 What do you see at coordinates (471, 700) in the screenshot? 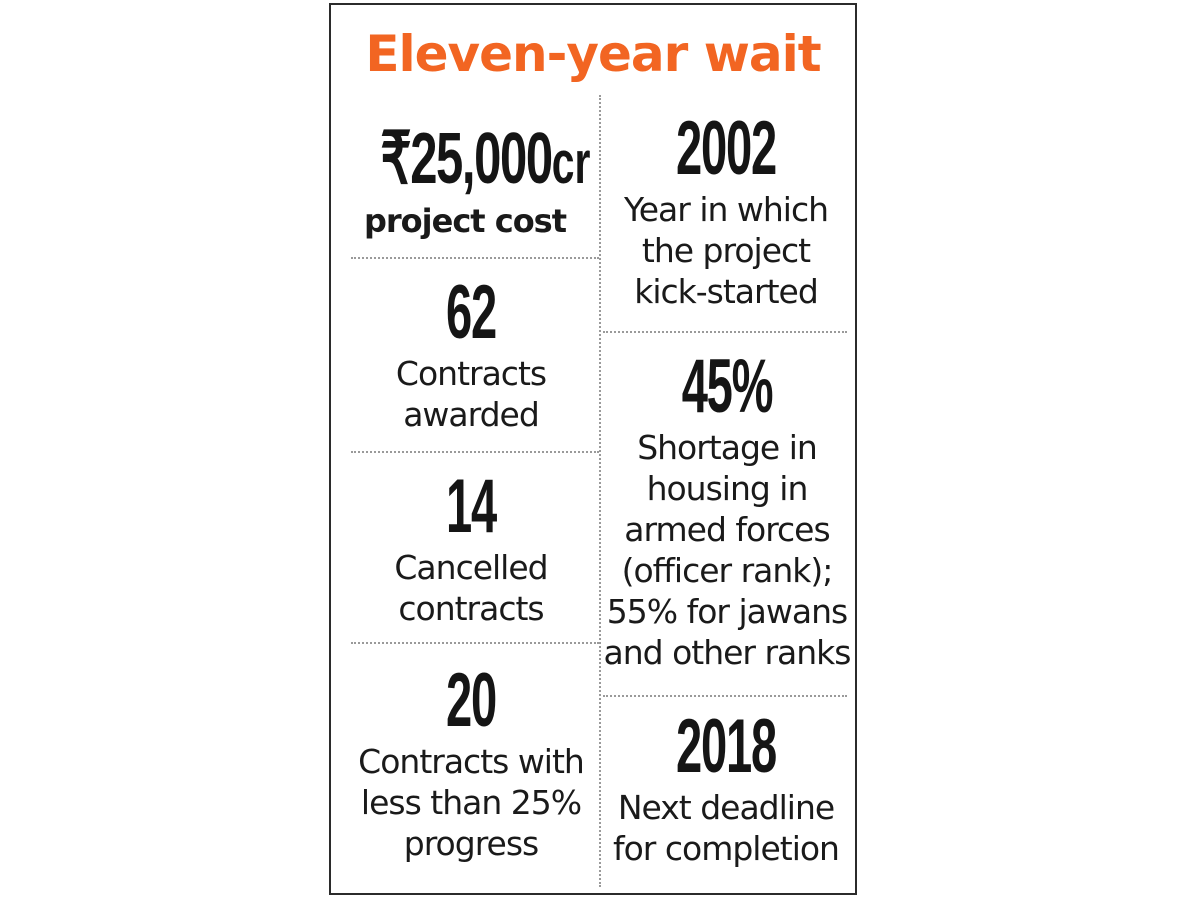
I see `stat-value: 20` at bounding box center [471, 700].